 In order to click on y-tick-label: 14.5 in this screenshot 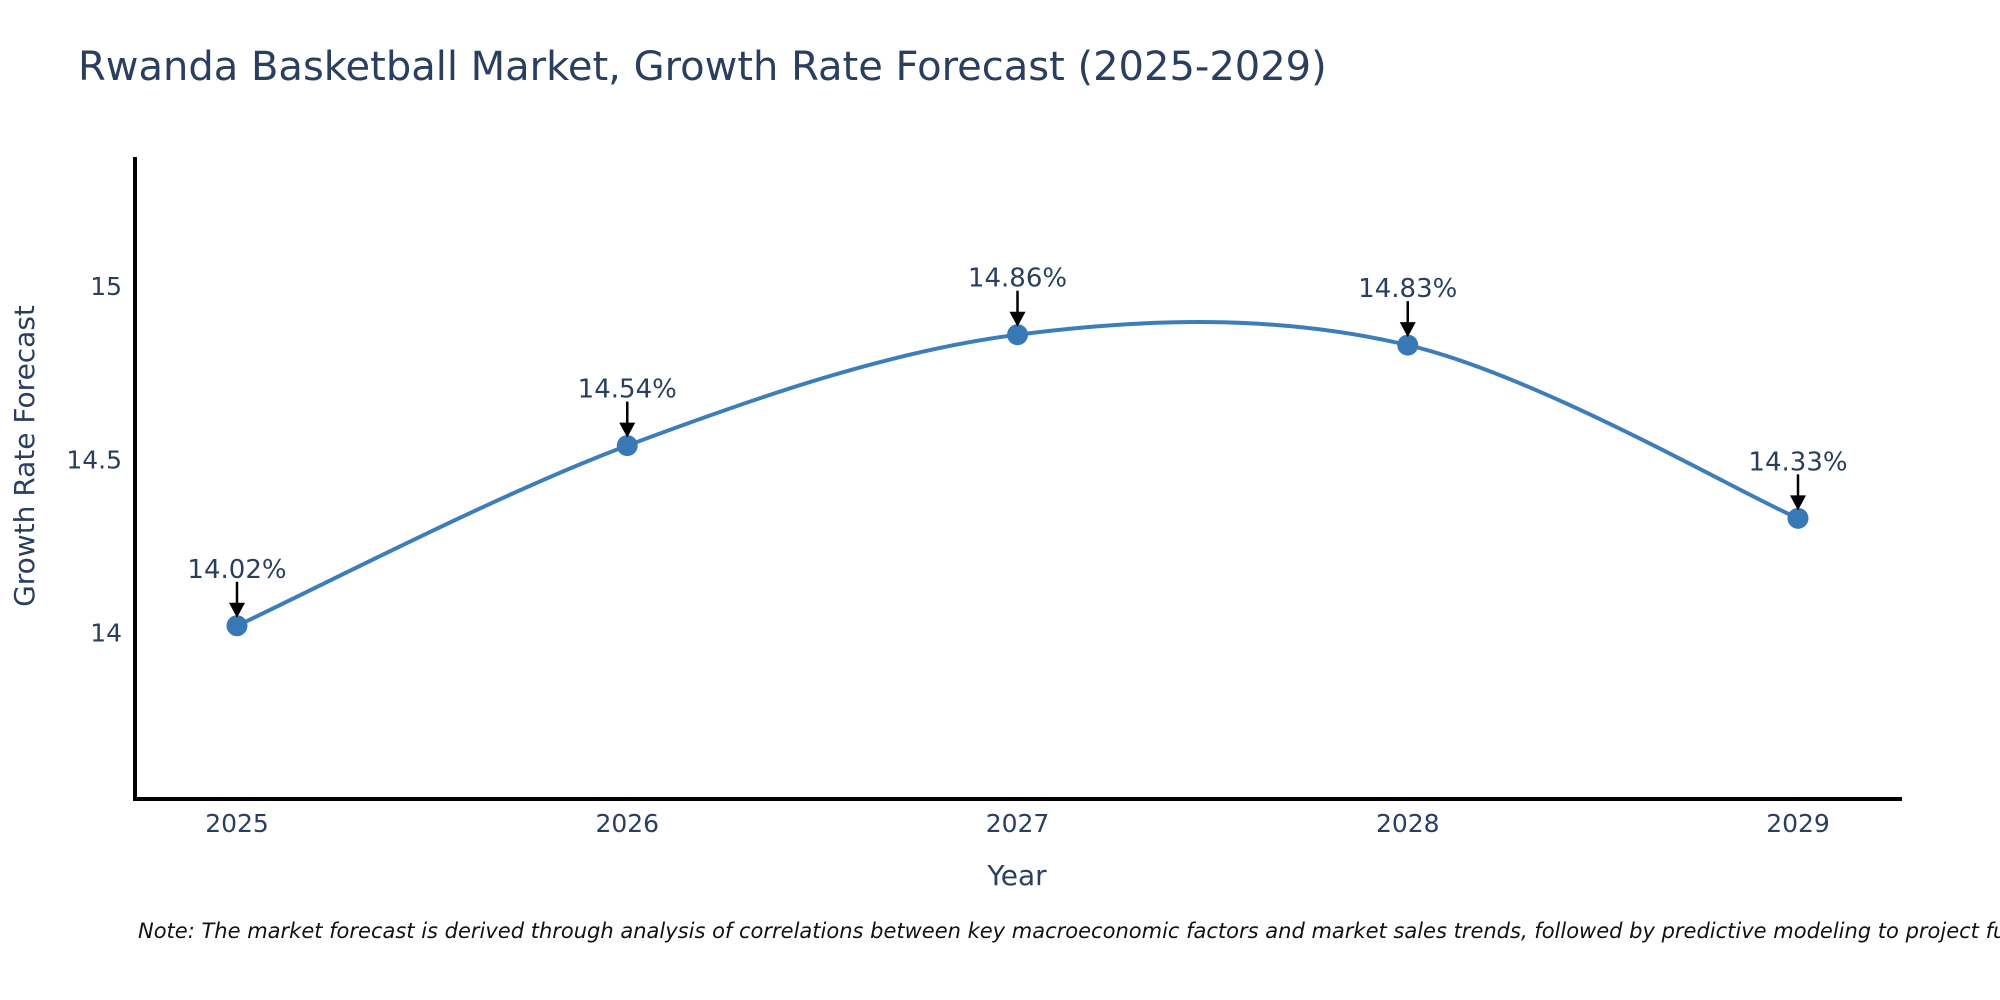, I will do `click(94, 459)`.